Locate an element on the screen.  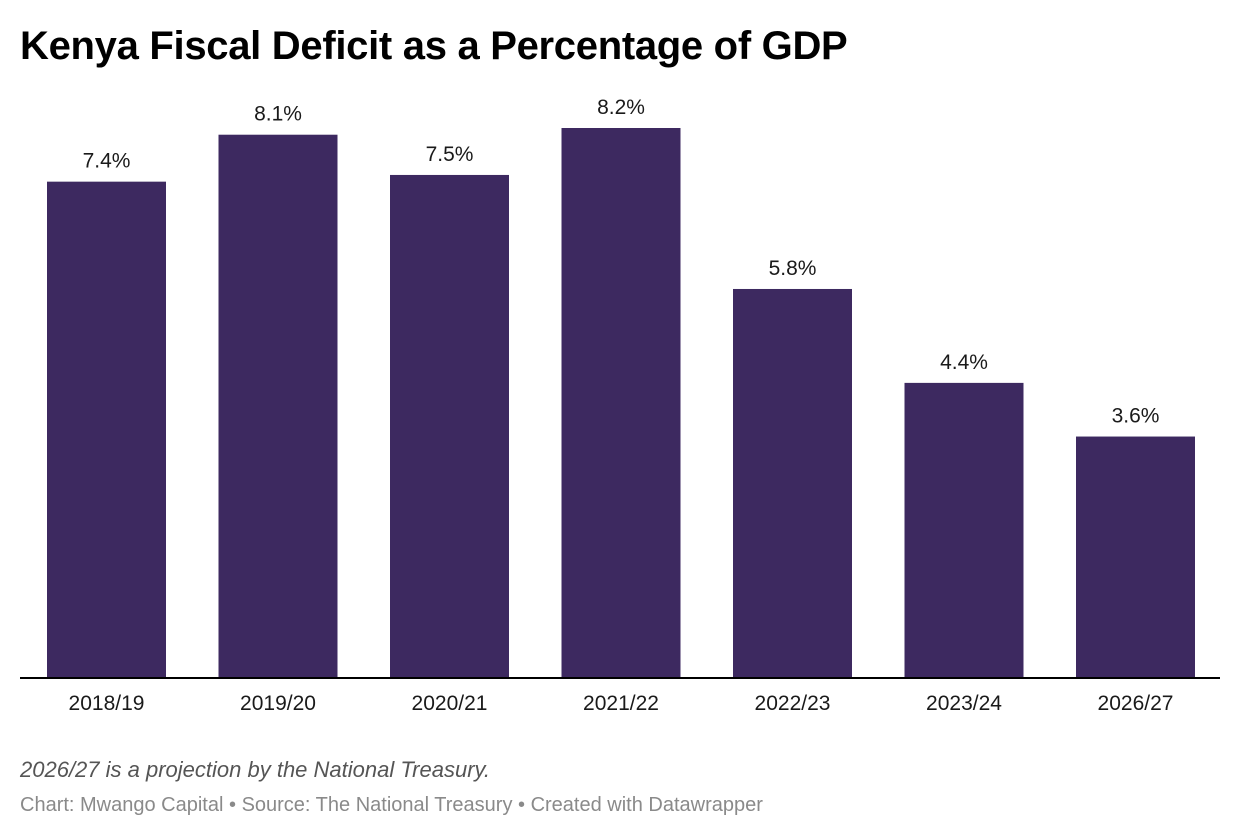
footer-source: Source: The National Treasury is located at coordinates (377, 805).